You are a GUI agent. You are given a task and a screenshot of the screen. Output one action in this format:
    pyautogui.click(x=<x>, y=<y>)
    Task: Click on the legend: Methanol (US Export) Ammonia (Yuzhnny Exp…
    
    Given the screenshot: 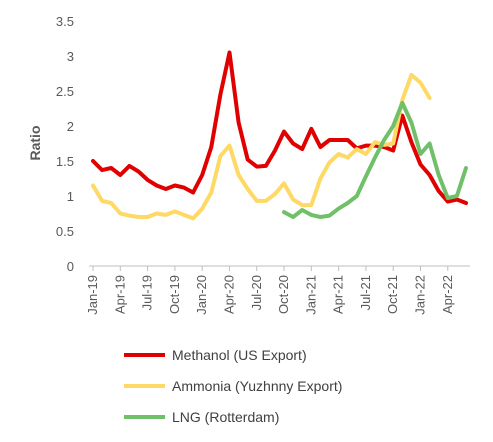 What is the action you would take?
    pyautogui.click(x=233, y=386)
    